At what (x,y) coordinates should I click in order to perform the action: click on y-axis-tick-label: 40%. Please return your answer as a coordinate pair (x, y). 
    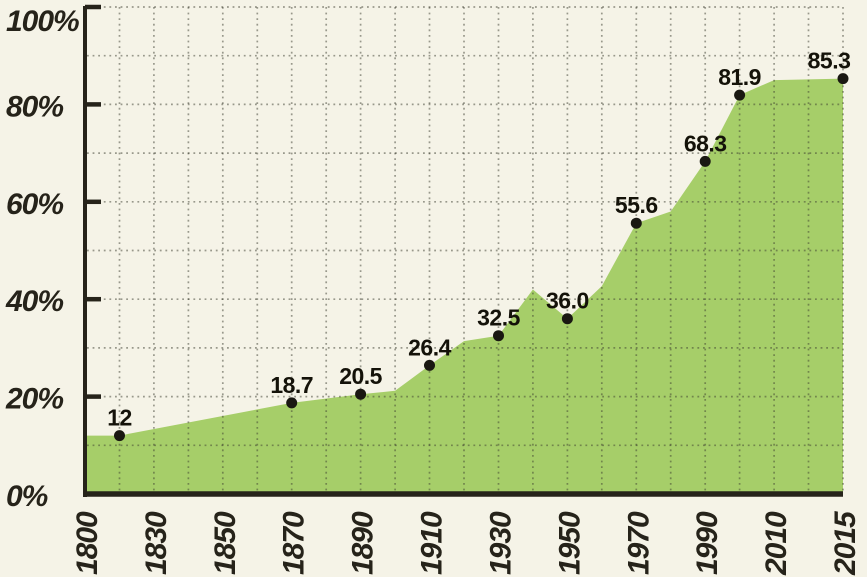
    Looking at the image, I should click on (34, 301).